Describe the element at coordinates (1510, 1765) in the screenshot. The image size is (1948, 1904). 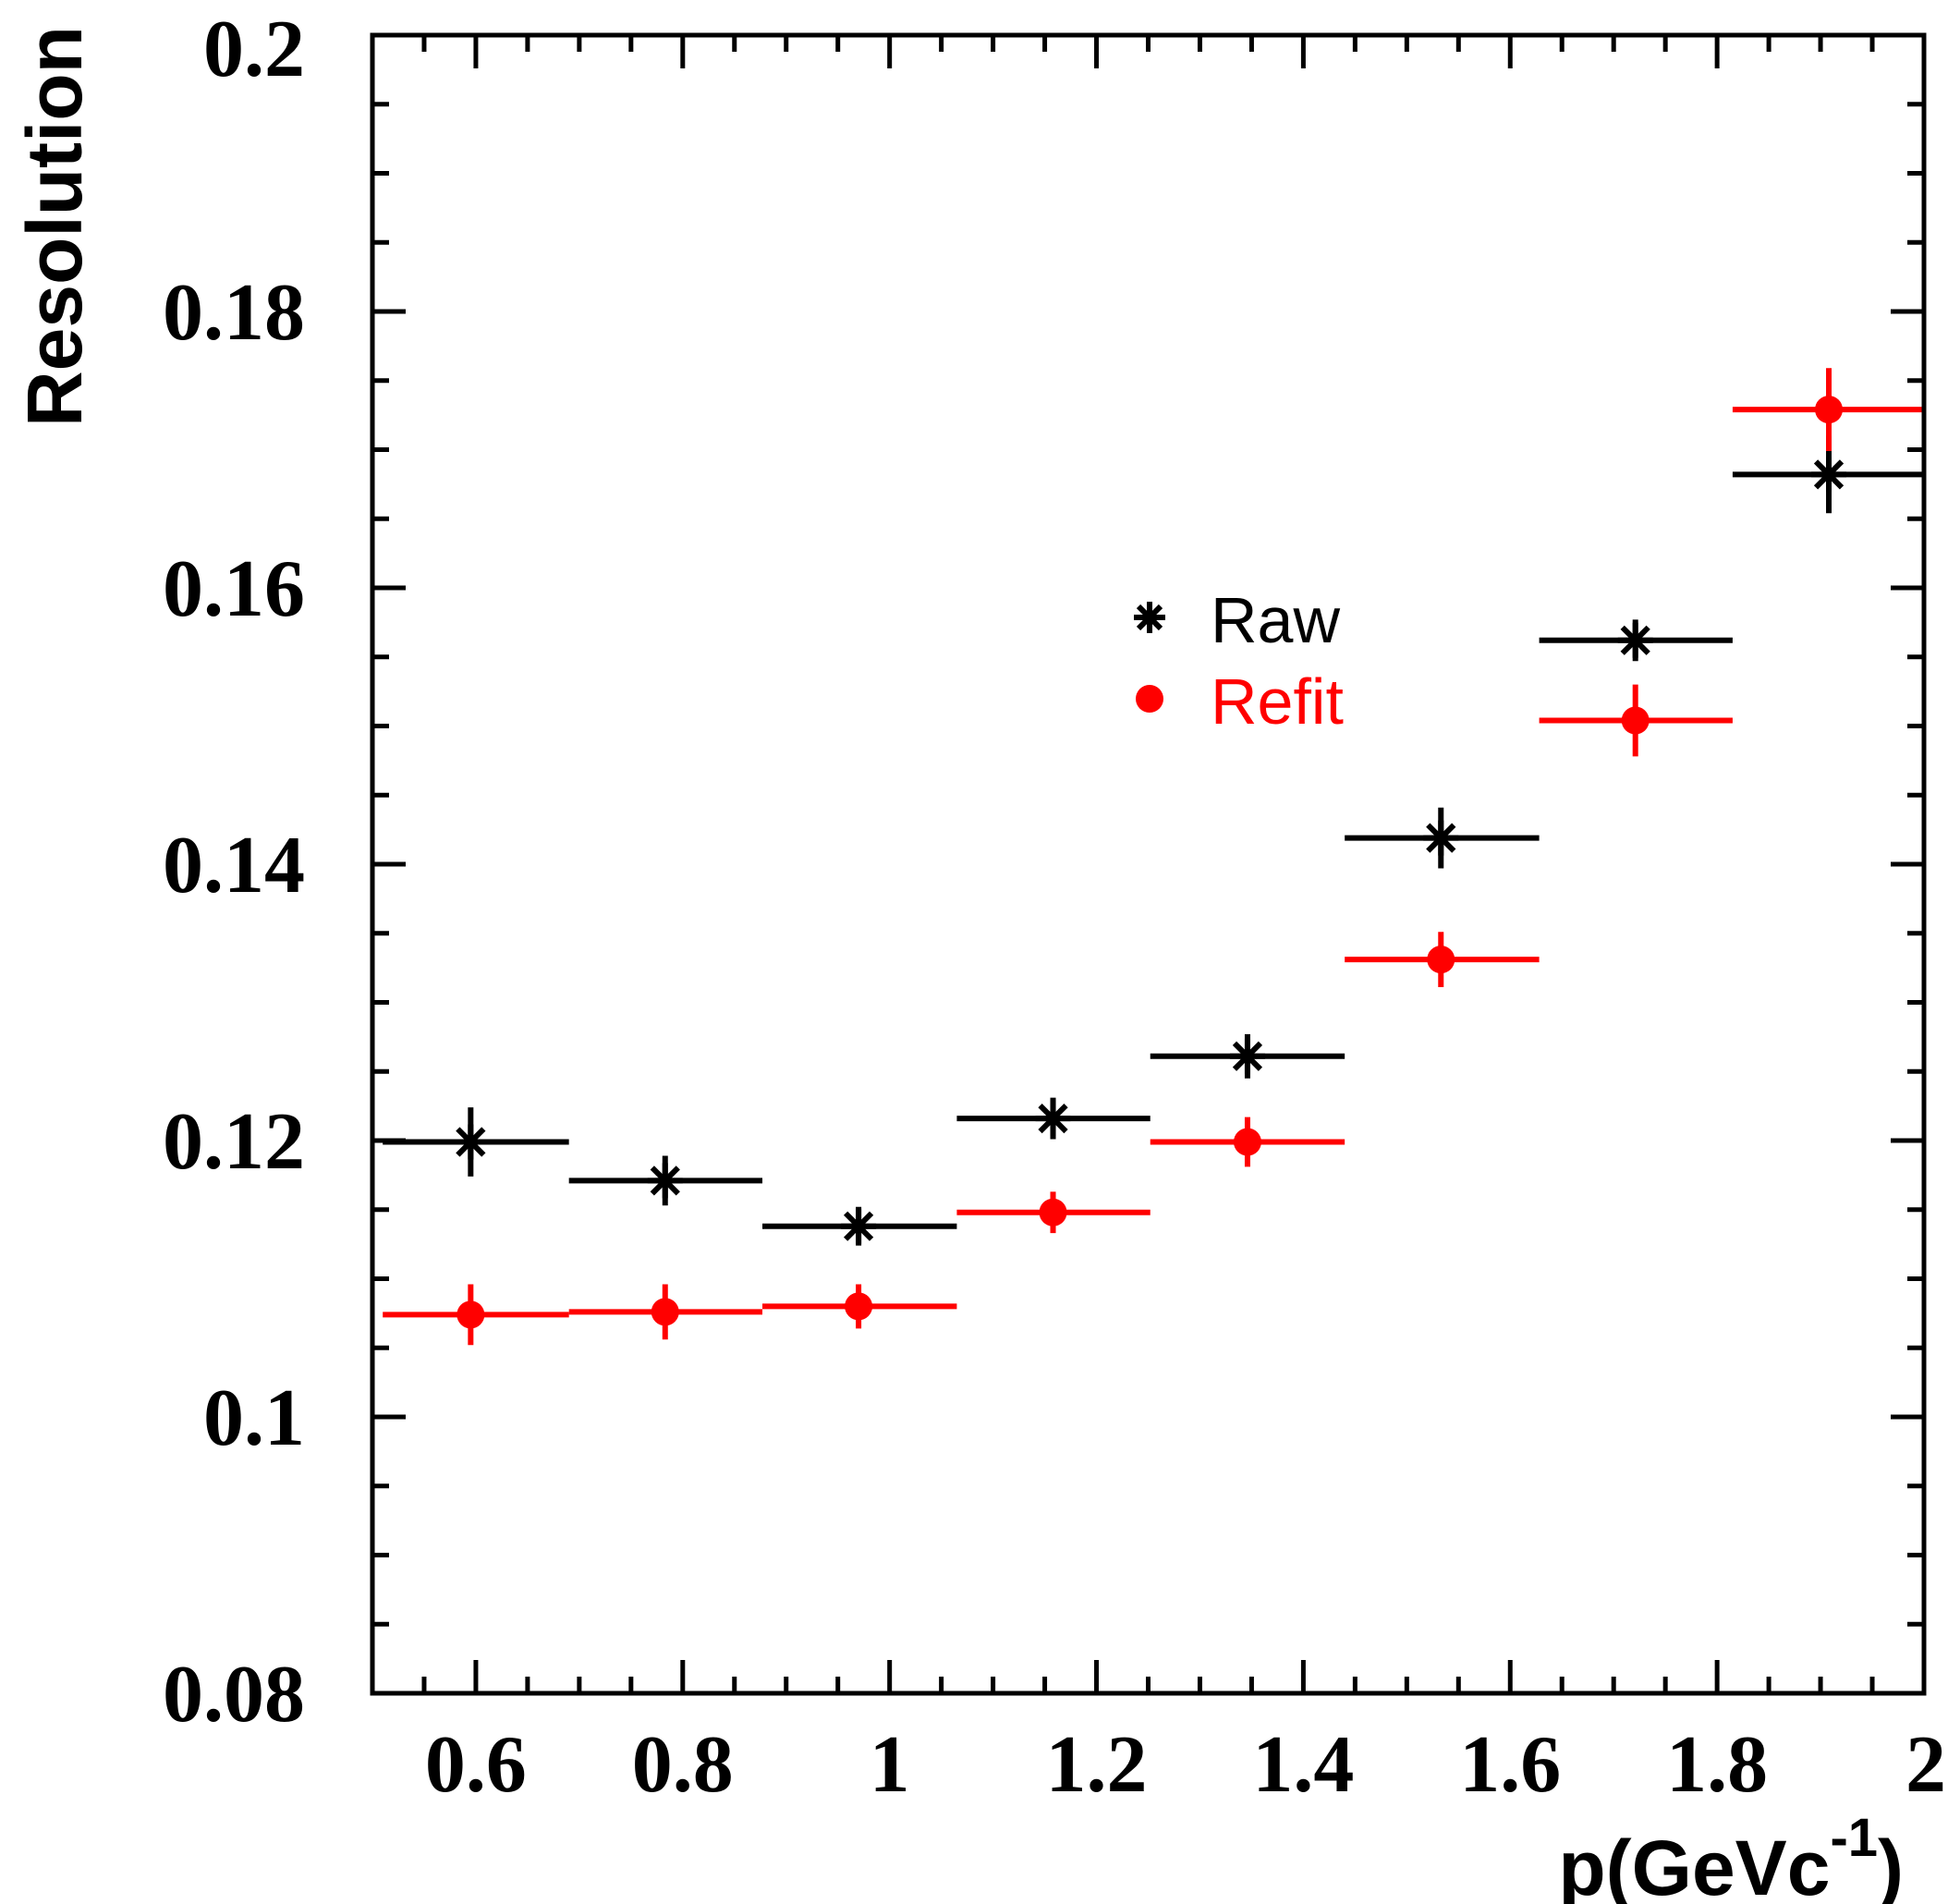
I see `x-tick-label: 1.6` at that location.